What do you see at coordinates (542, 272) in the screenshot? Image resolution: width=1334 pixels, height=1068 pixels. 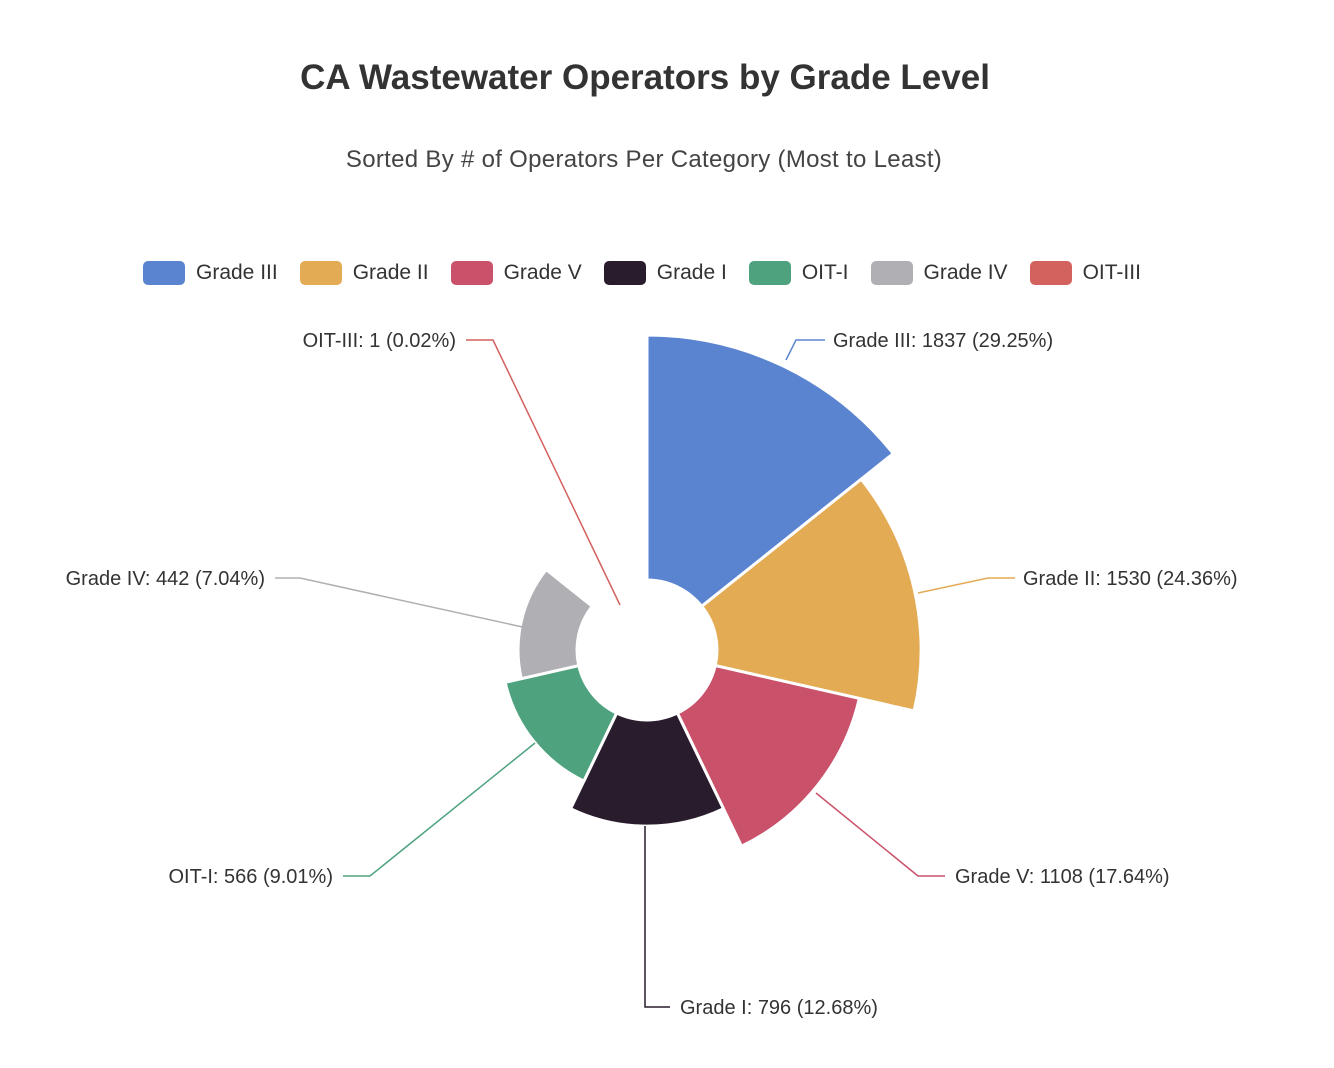 I see `legend-label: Grade V` at bounding box center [542, 272].